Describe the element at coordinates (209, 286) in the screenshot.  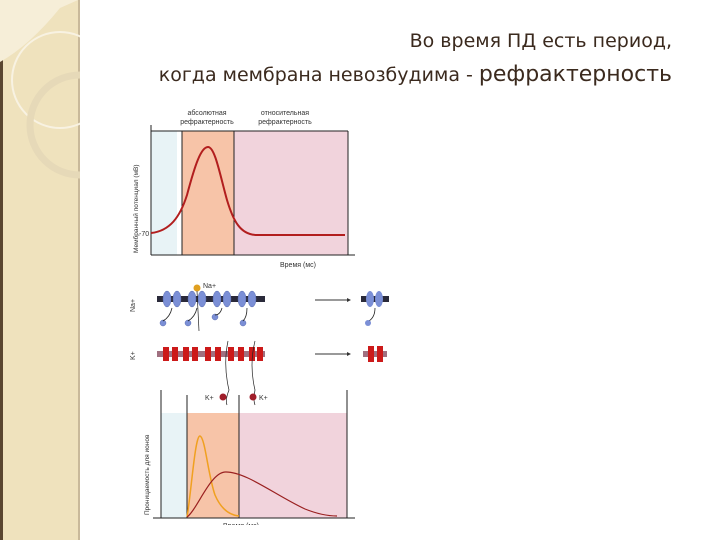
I see `na-ion-label: Na+` at that location.